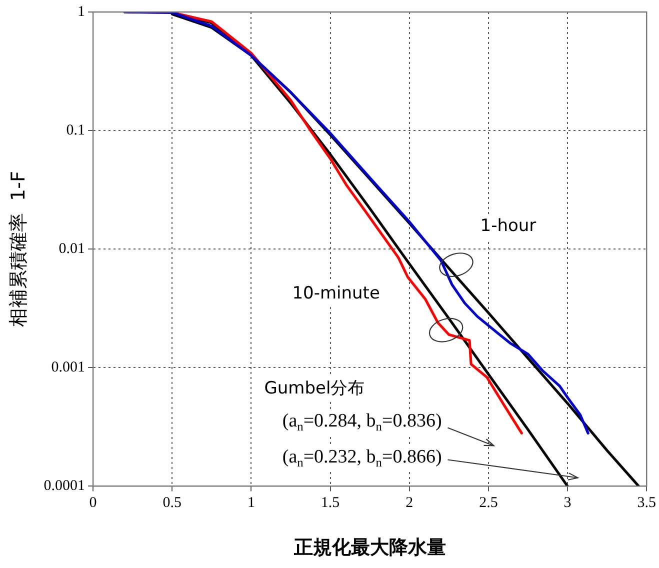 This screenshot has height=568, width=659. Describe the element at coordinates (82, 12) in the screenshot. I see `y-tick-label: 1` at that location.